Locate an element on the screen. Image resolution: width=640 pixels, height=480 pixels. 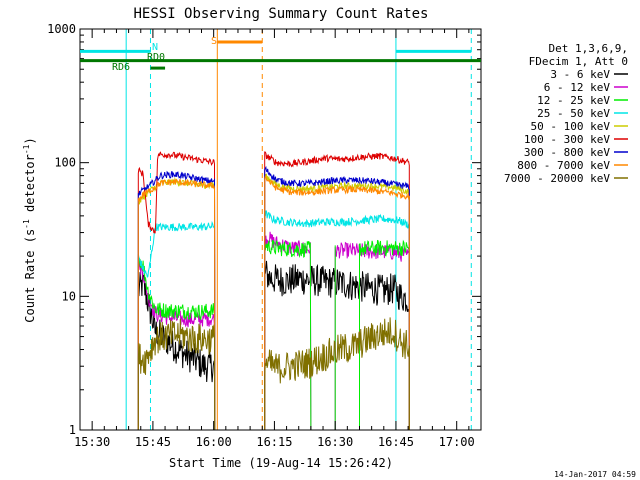
legend-label: 300 - 800 keV is located at coordinates (567, 152).